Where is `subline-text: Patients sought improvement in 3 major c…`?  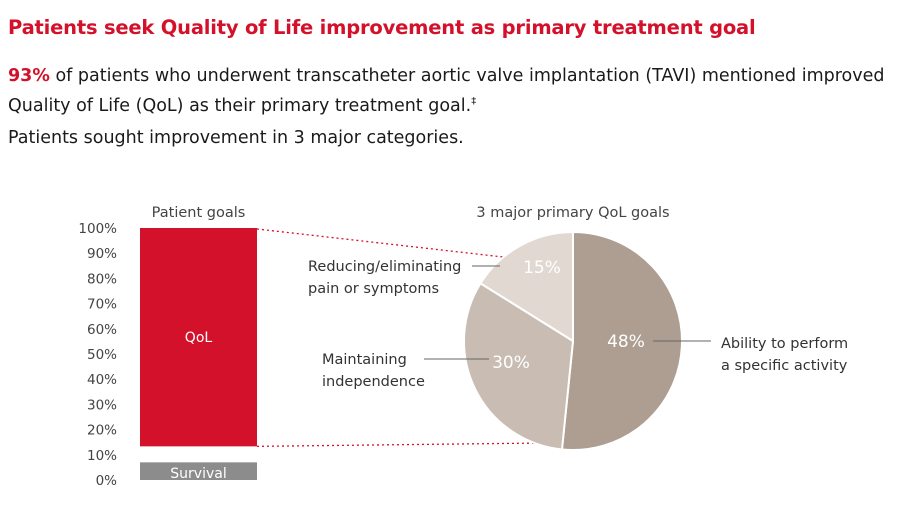 subline-text: Patients sought improvement in 3 major c… is located at coordinates (236, 138).